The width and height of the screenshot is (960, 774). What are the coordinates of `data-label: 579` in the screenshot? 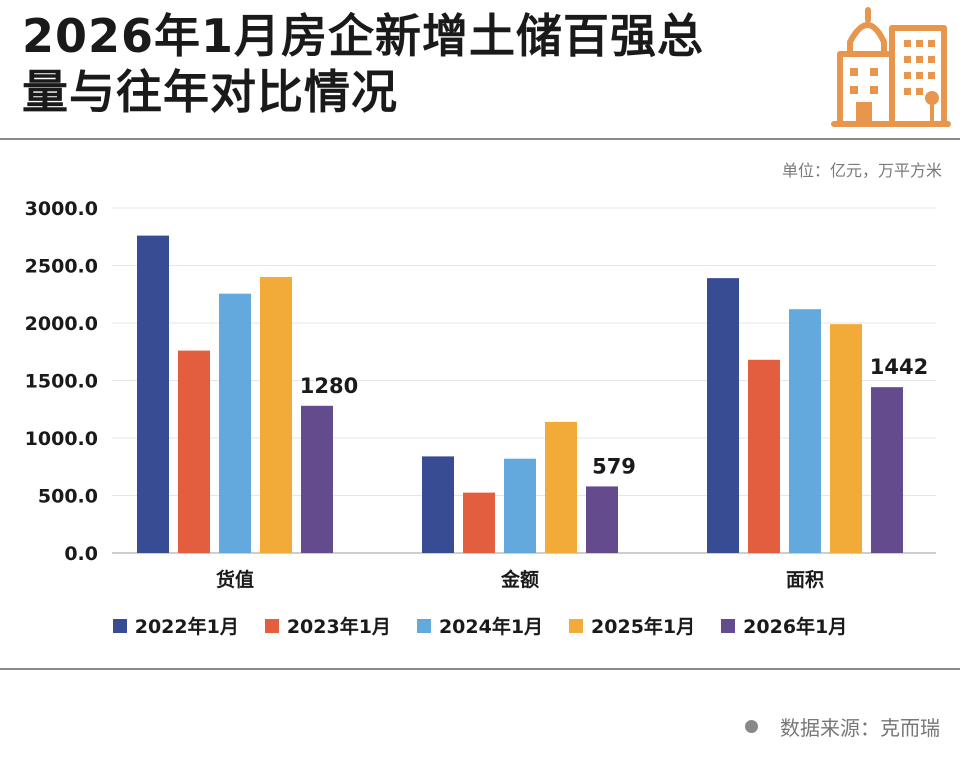 It's located at (614, 466).